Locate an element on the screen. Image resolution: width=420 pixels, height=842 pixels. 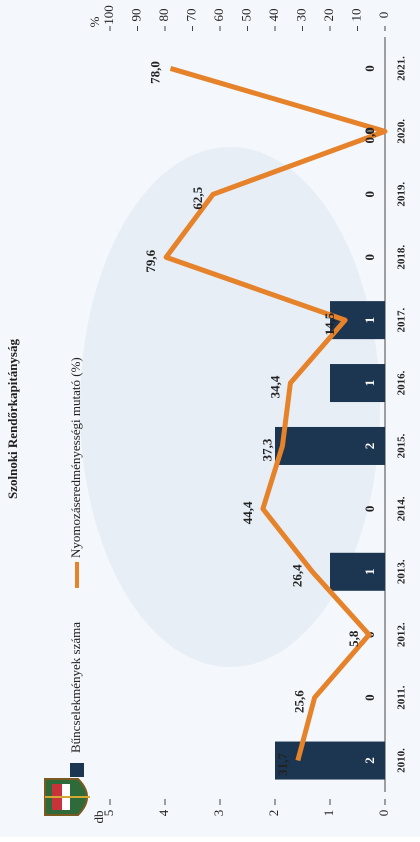
y2-tick-label: 0 is located at coordinates (383, 15).